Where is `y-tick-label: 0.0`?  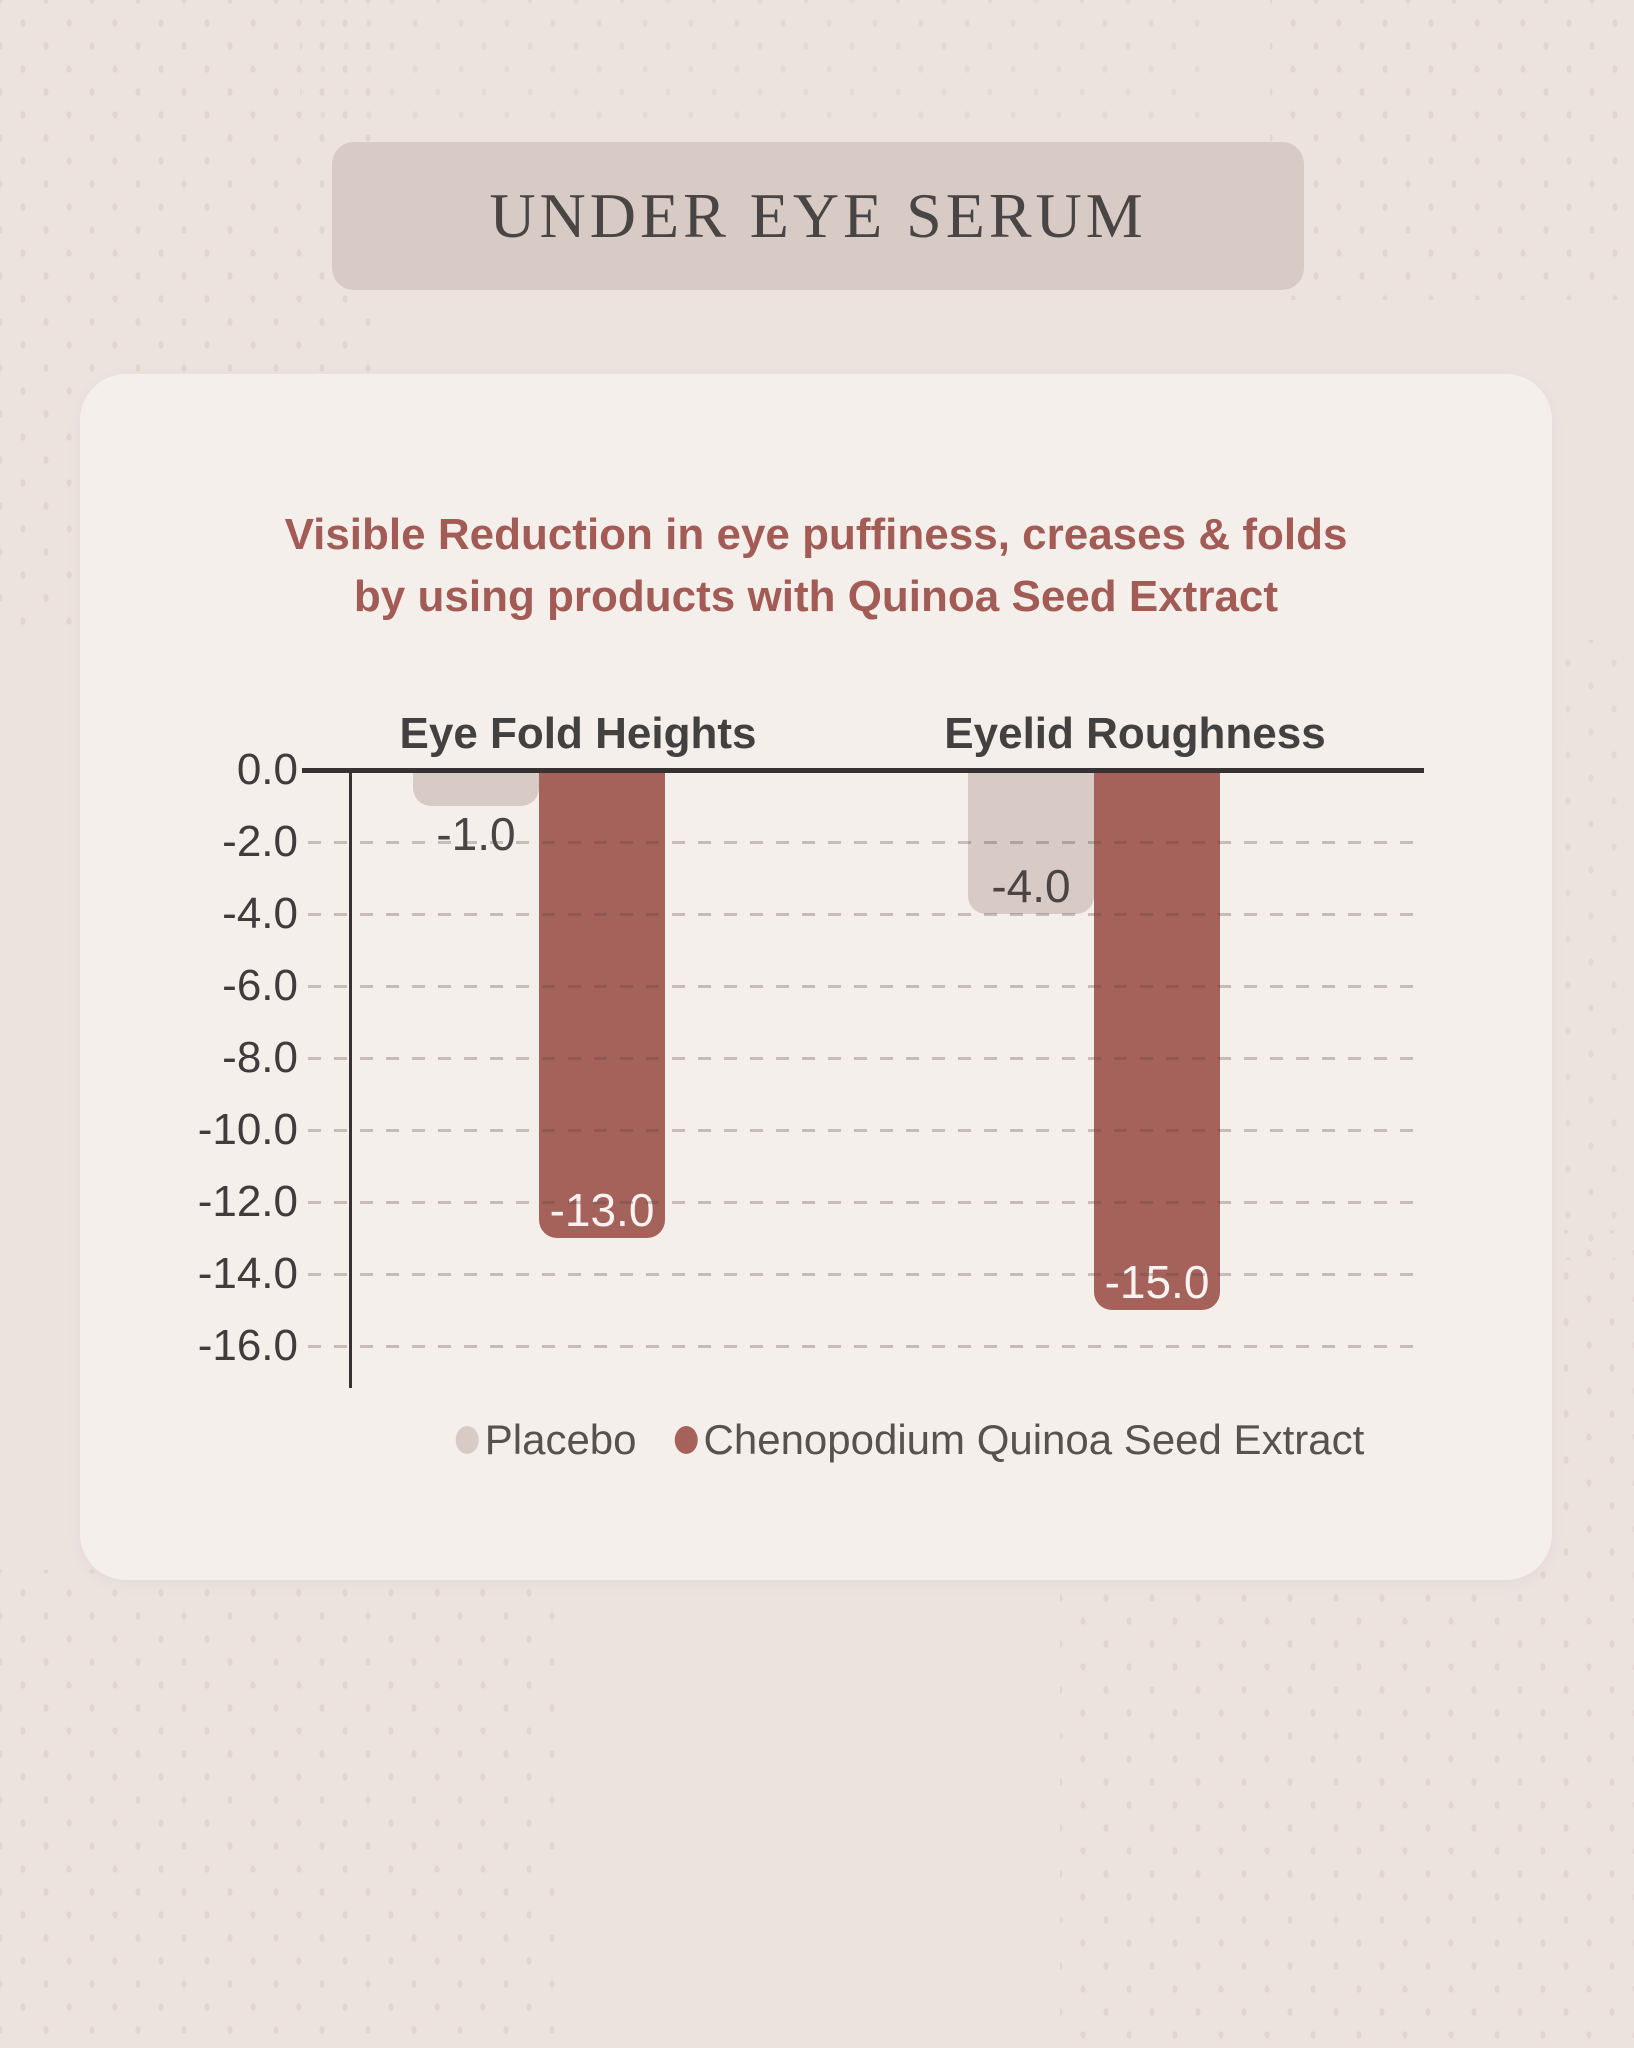
y-tick-label: 0.0 is located at coordinates (267, 769).